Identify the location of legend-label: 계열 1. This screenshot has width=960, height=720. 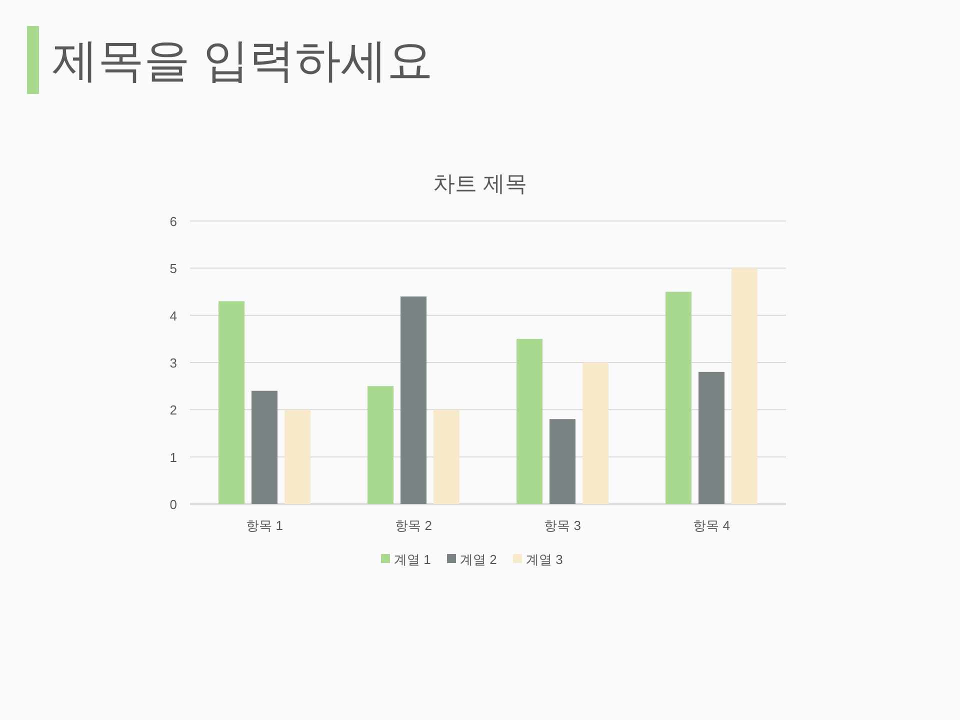
(412, 559).